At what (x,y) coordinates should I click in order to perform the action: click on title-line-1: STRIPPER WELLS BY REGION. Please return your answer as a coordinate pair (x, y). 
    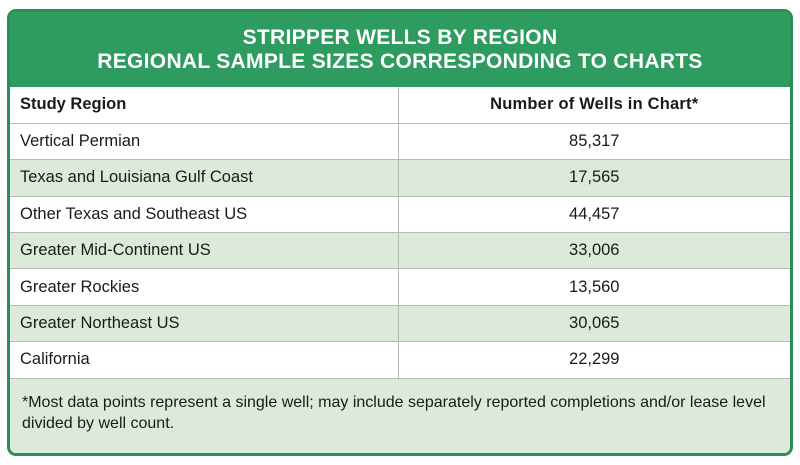
    Looking at the image, I should click on (400, 37).